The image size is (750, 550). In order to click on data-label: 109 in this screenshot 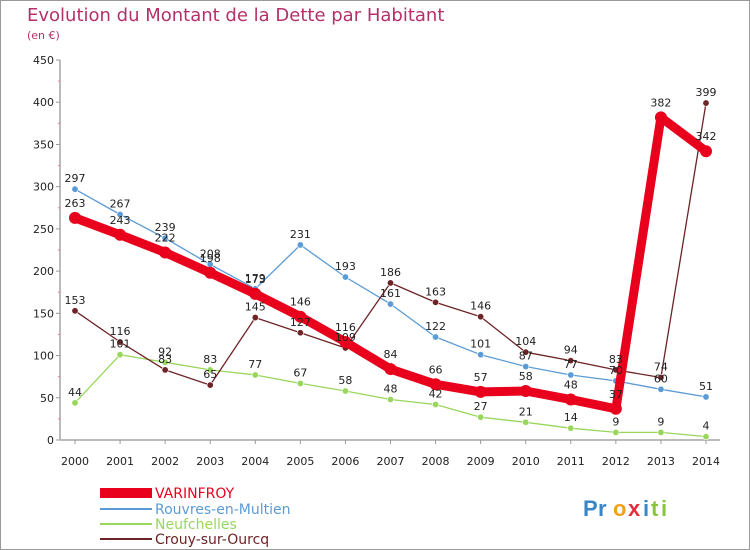, I will do `click(345, 337)`.